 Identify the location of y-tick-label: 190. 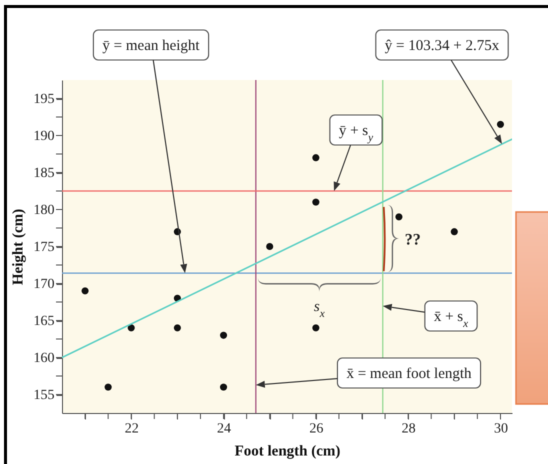
(44, 136).